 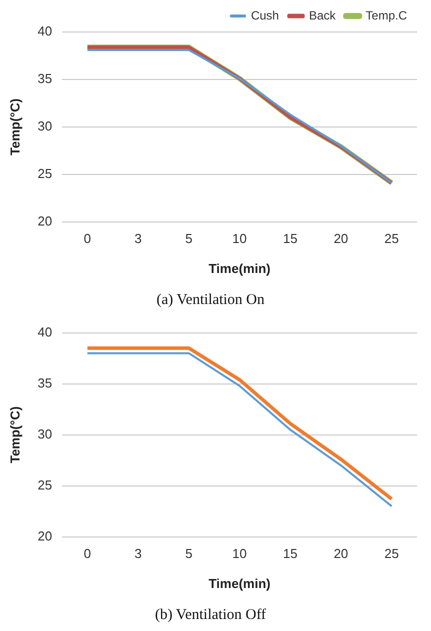 I want to click on text: (a) Ventilation On, so click(x=211, y=300).